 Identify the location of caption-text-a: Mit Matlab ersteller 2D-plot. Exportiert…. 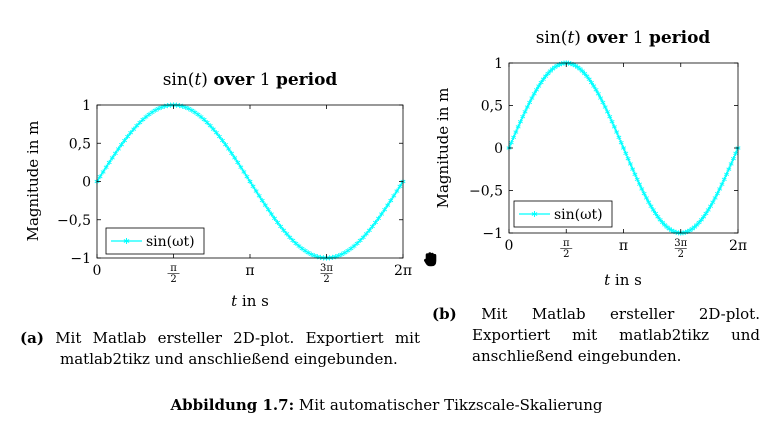
(237, 348).